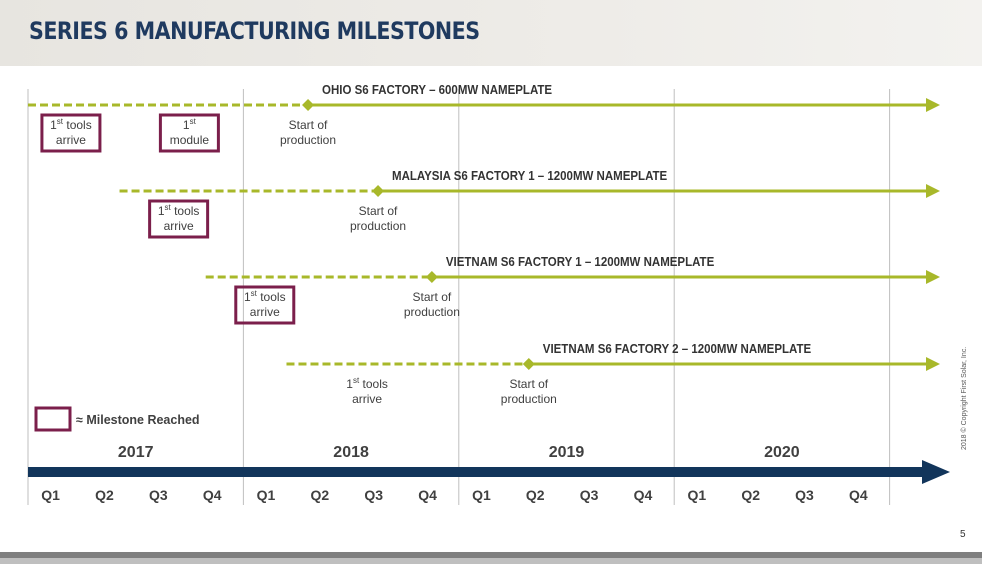  Describe the element at coordinates (53, 419) in the screenshot. I see `legend-swatch` at that location.